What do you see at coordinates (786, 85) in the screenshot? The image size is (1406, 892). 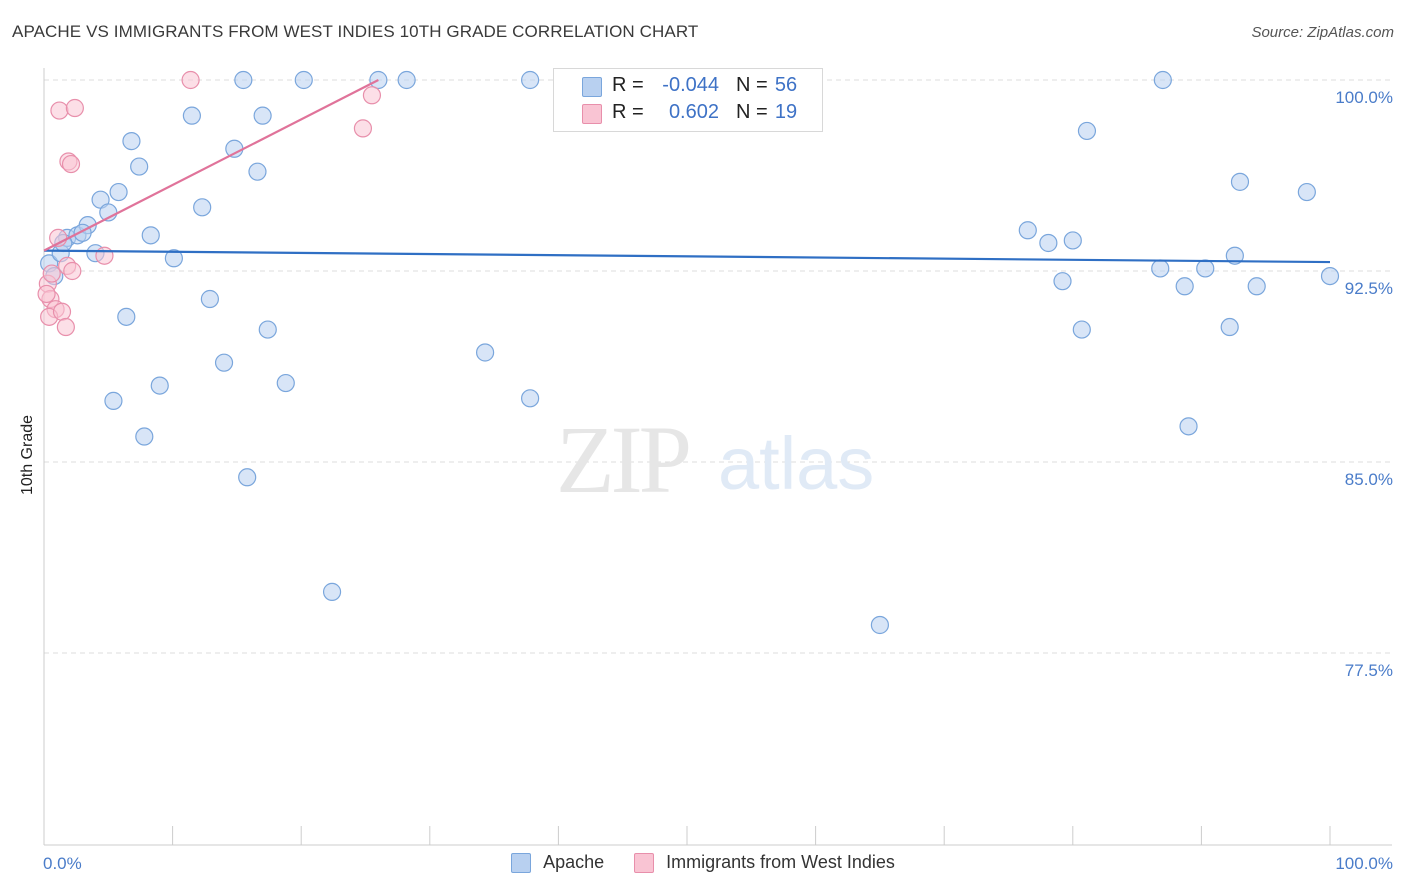 I see `n-value: 56` at bounding box center [786, 85].